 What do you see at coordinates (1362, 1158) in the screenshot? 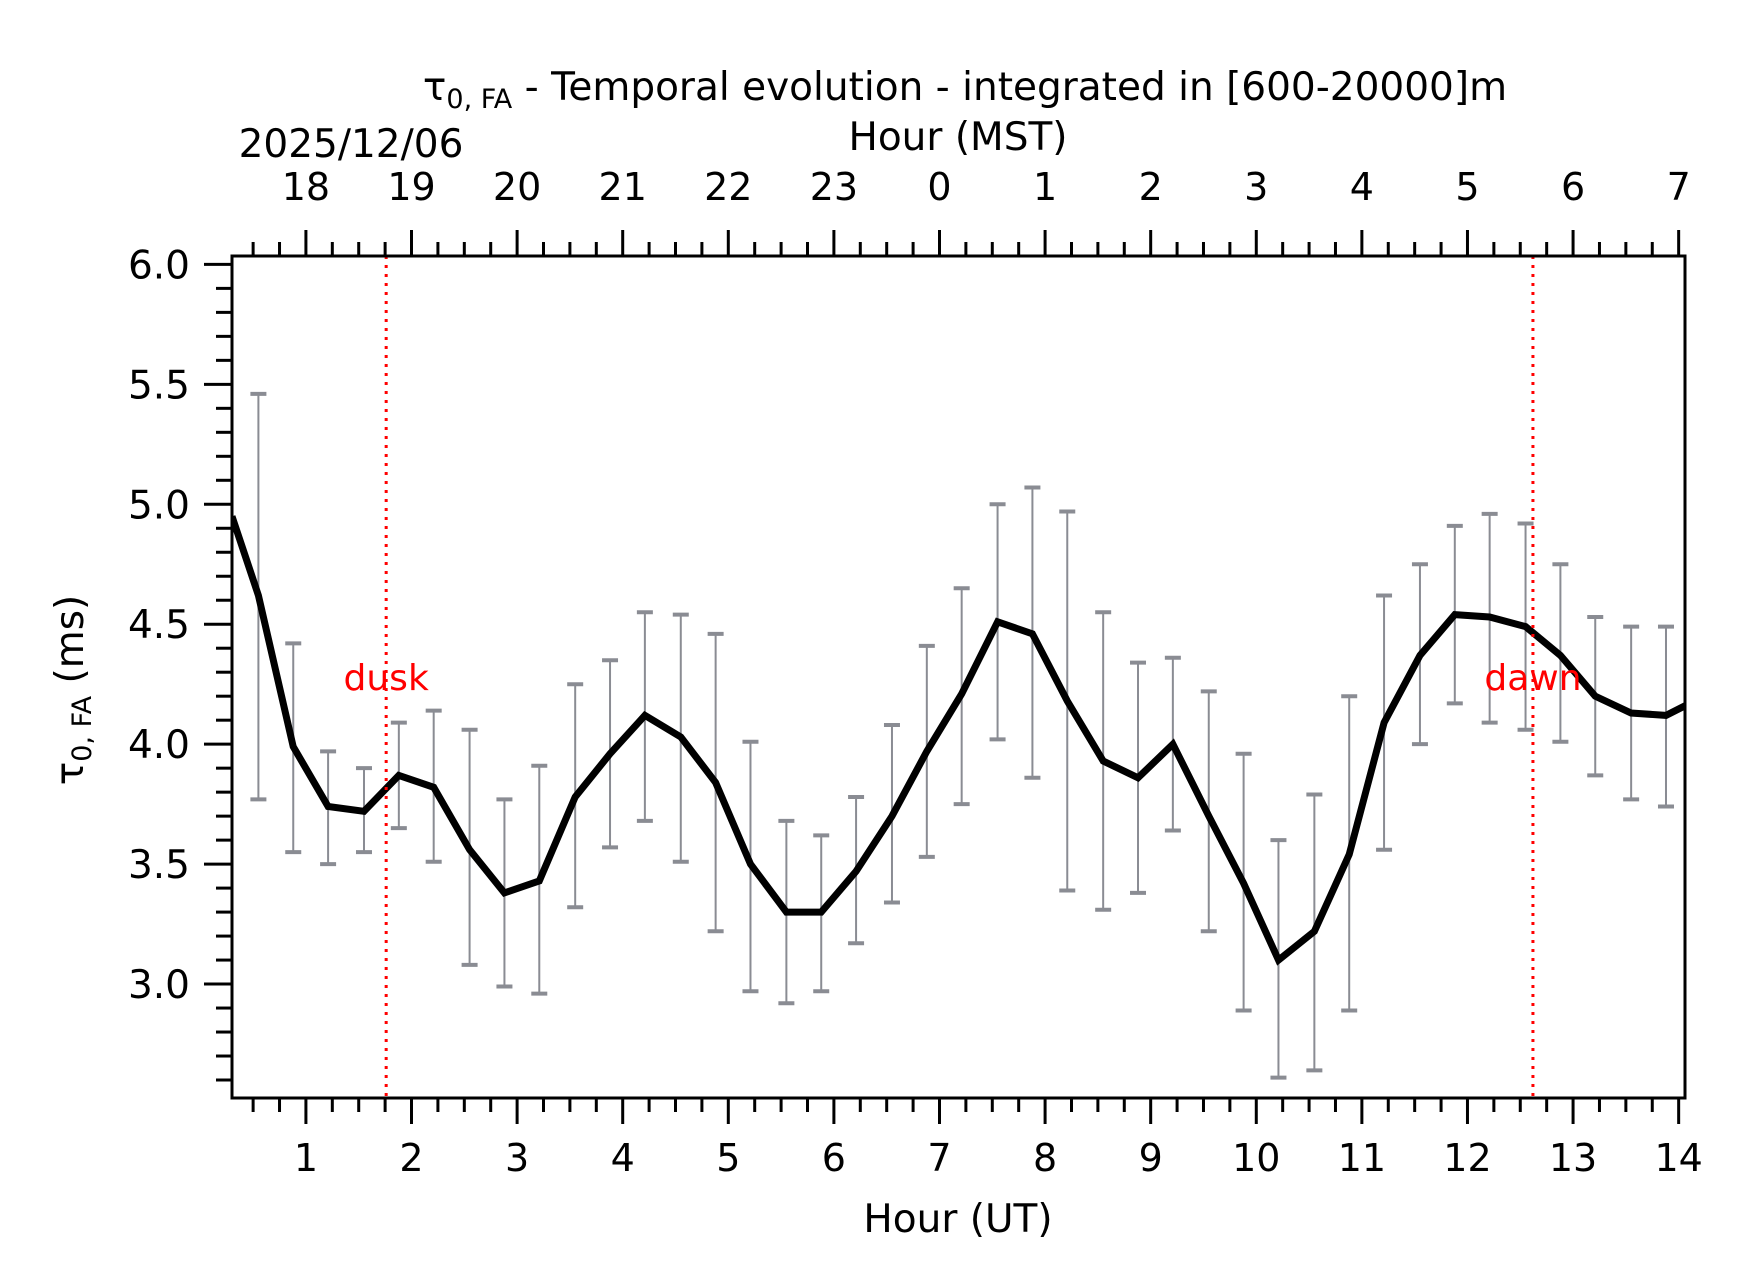
I see `x-tick-label: 11` at bounding box center [1362, 1158].